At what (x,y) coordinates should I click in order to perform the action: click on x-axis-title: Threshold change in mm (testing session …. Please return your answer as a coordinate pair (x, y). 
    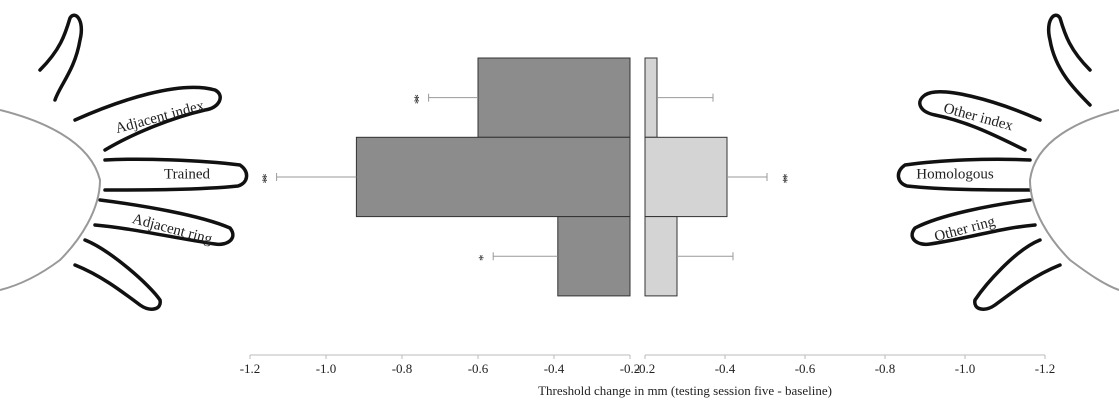
    Looking at the image, I should click on (685, 390).